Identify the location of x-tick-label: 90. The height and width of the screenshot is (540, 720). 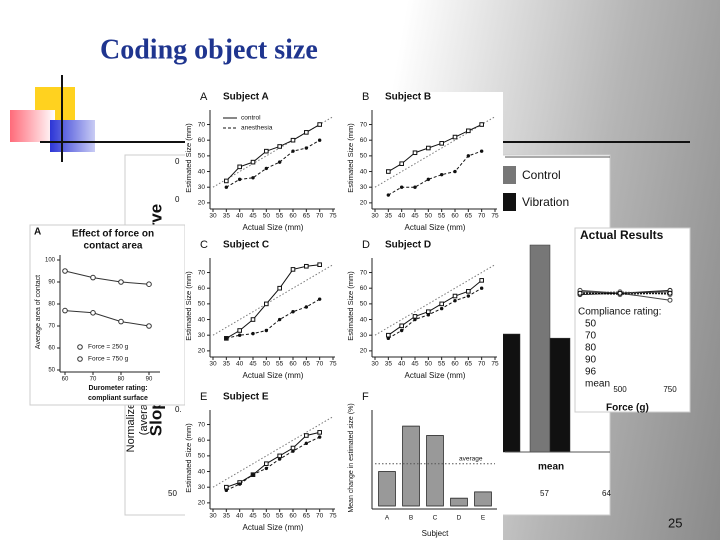
(149, 380).